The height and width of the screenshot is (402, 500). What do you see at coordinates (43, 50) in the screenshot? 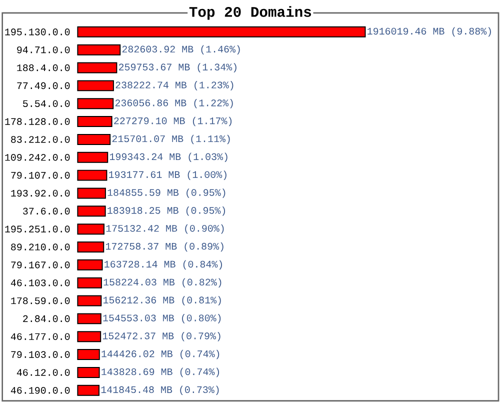
I see `y-tick-label: 94.71.0.0` at bounding box center [43, 50].